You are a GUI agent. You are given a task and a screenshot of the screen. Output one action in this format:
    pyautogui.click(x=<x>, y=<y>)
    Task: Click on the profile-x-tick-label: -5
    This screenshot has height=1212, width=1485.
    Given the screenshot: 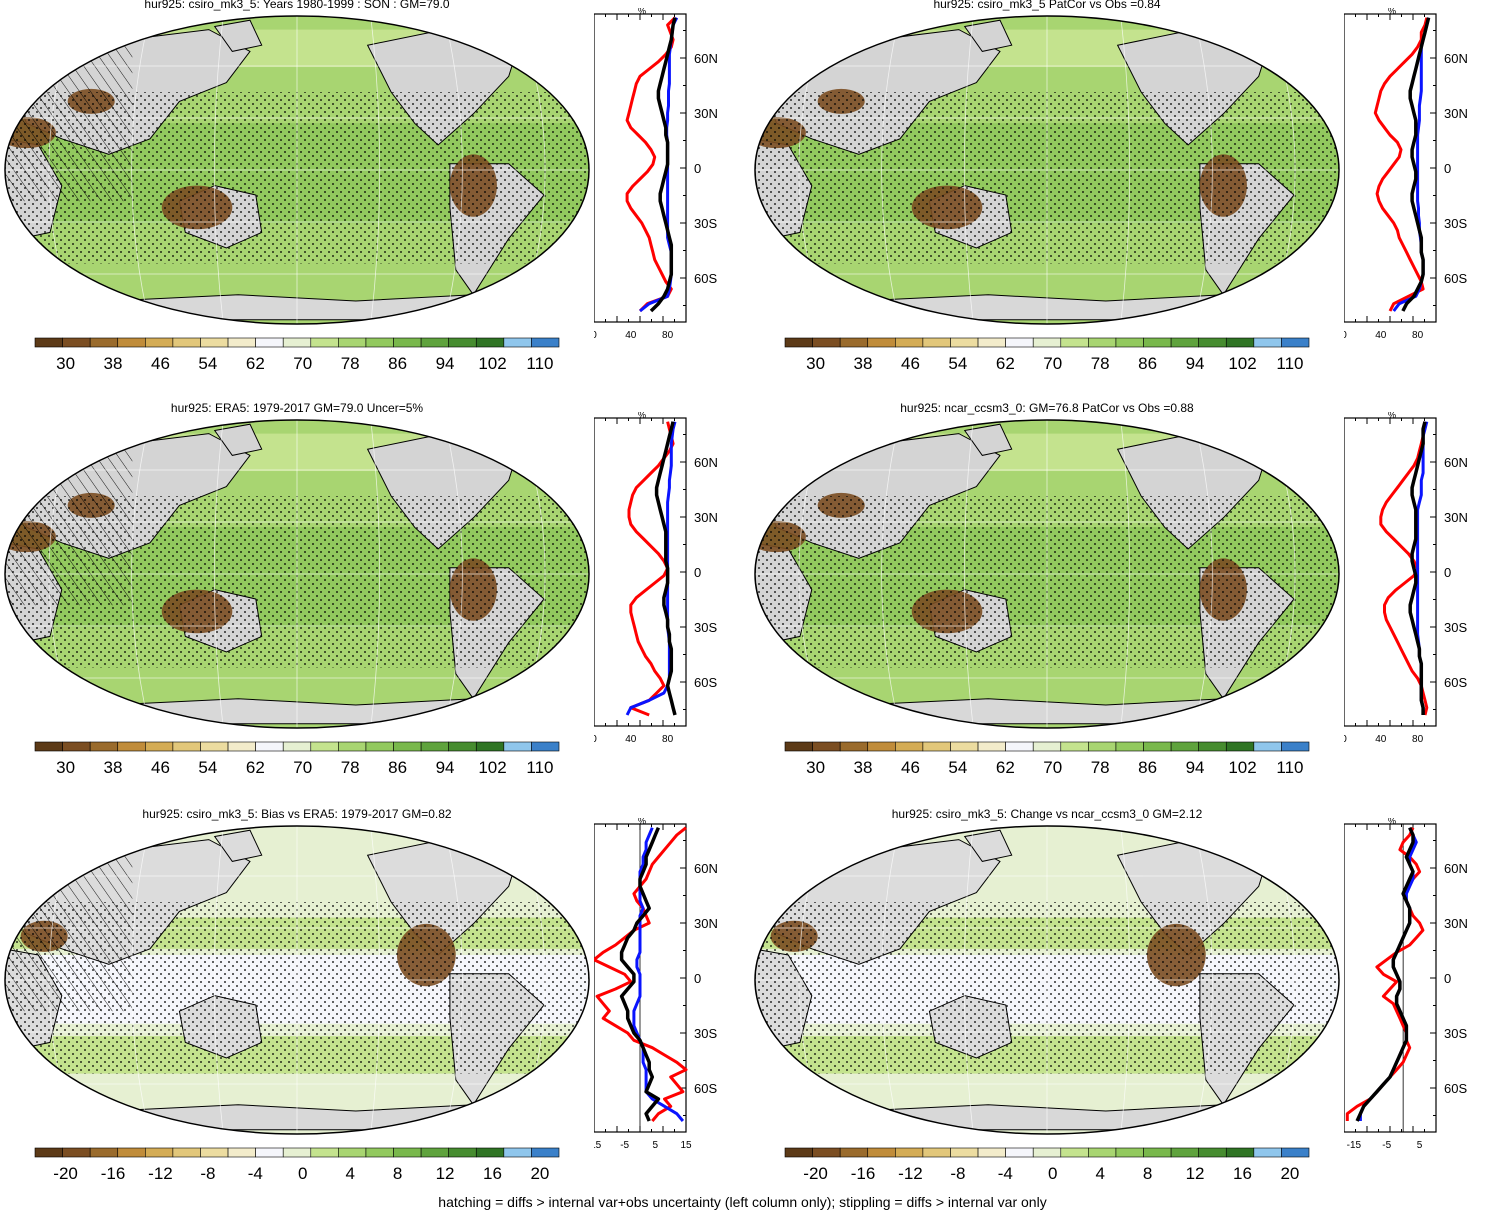 What is the action you would take?
    pyautogui.click(x=1386, y=1145)
    